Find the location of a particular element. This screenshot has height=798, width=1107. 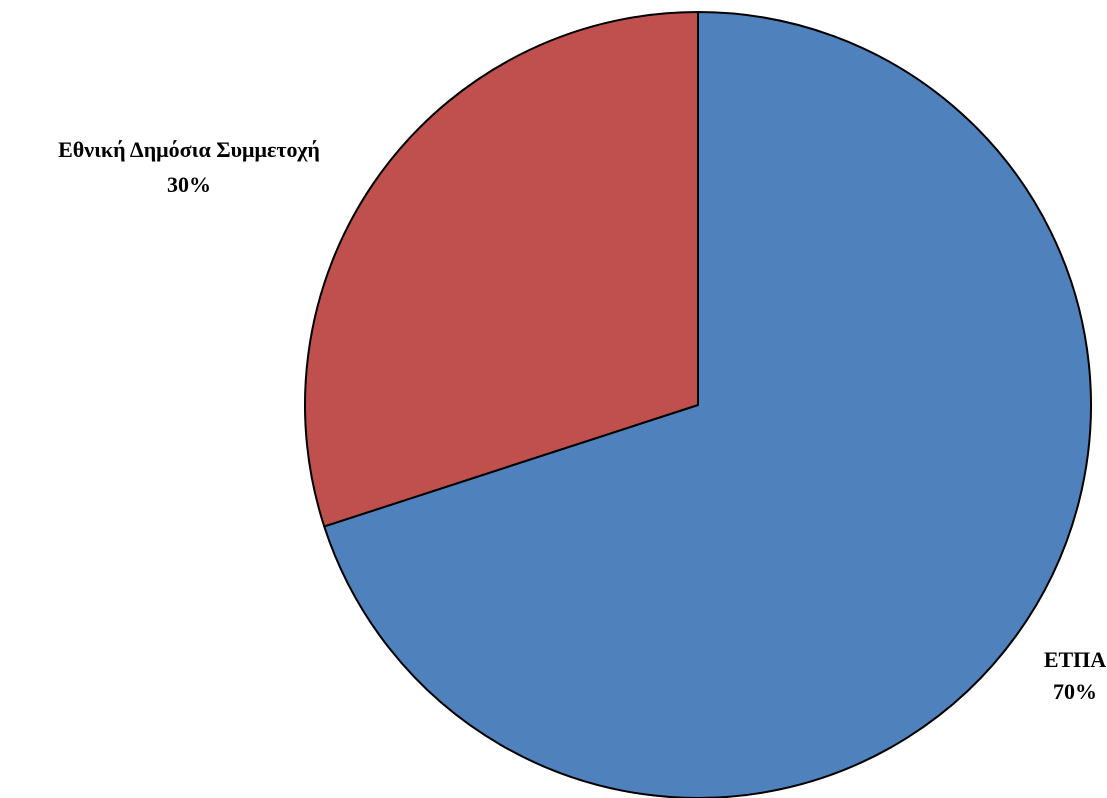

slice-label-national-public: Εθνική Δημόσια Συμμετοχή is located at coordinates (189, 149).